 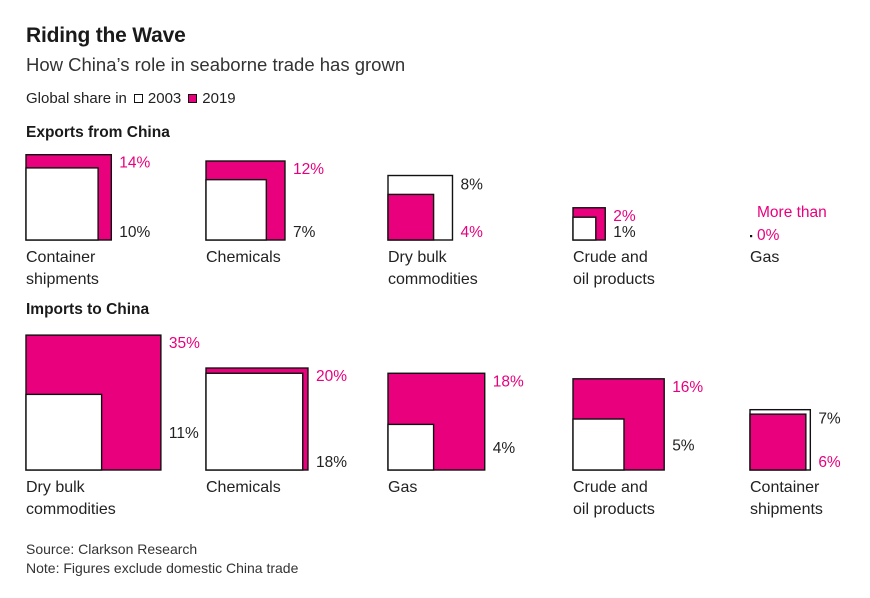 What do you see at coordinates (764, 257) in the screenshot?
I see `category-label-exports-gas-line-0: Gas` at bounding box center [764, 257].